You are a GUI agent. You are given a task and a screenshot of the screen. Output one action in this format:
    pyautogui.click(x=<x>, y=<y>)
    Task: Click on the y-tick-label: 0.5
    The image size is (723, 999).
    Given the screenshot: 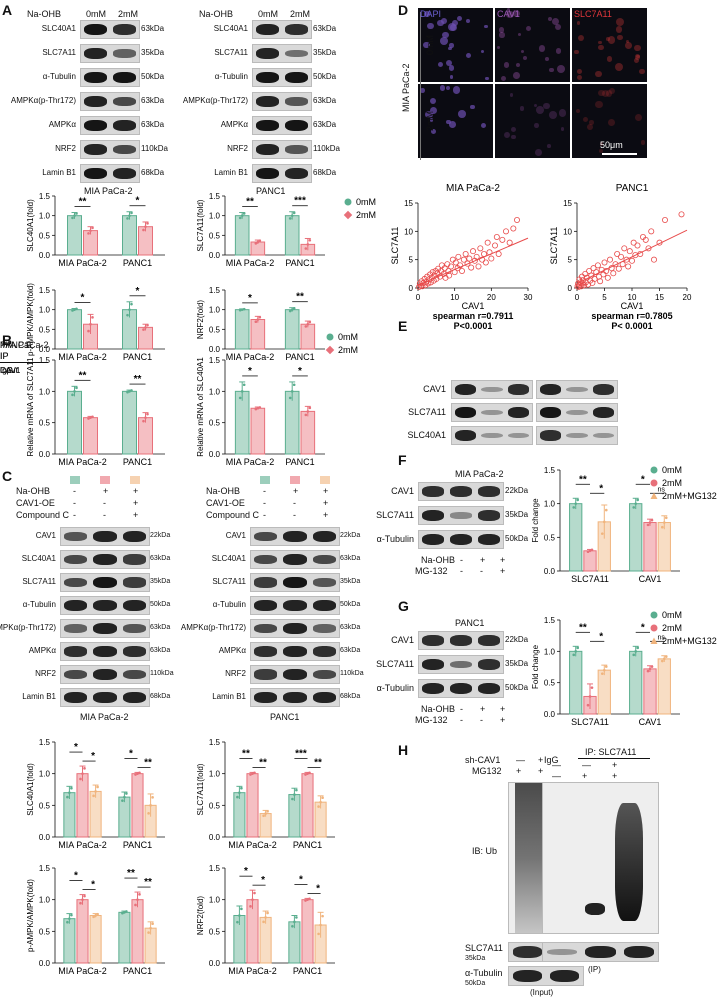 What is the action you would take?
    pyautogui.click(x=215, y=235)
    